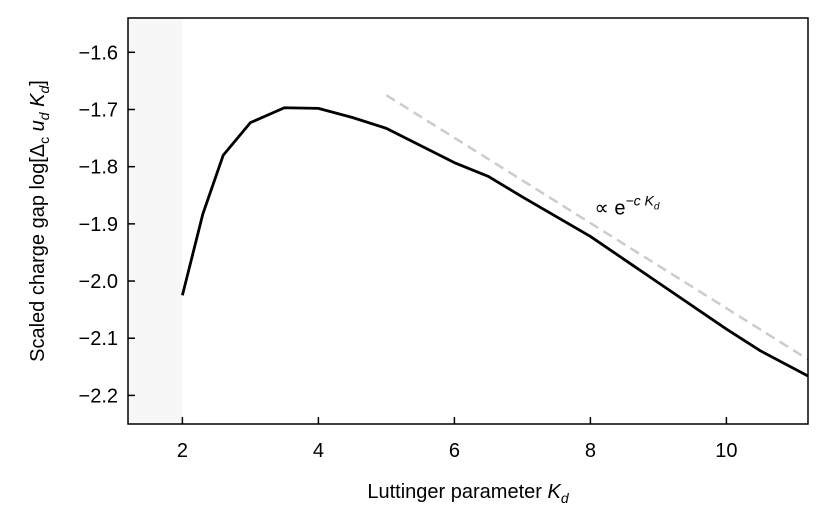  What do you see at coordinates (44, 140) in the screenshot?
I see `y-axis-label-part: c` at bounding box center [44, 140].